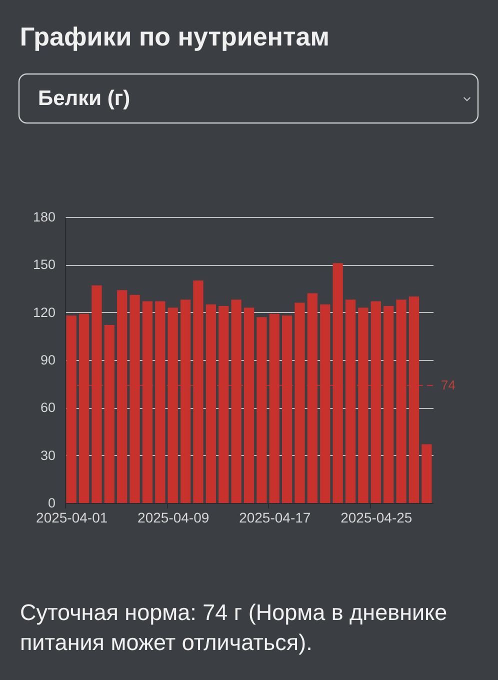 This screenshot has height=680, width=498. I want to click on y-tick-label: 30, so click(48, 455).